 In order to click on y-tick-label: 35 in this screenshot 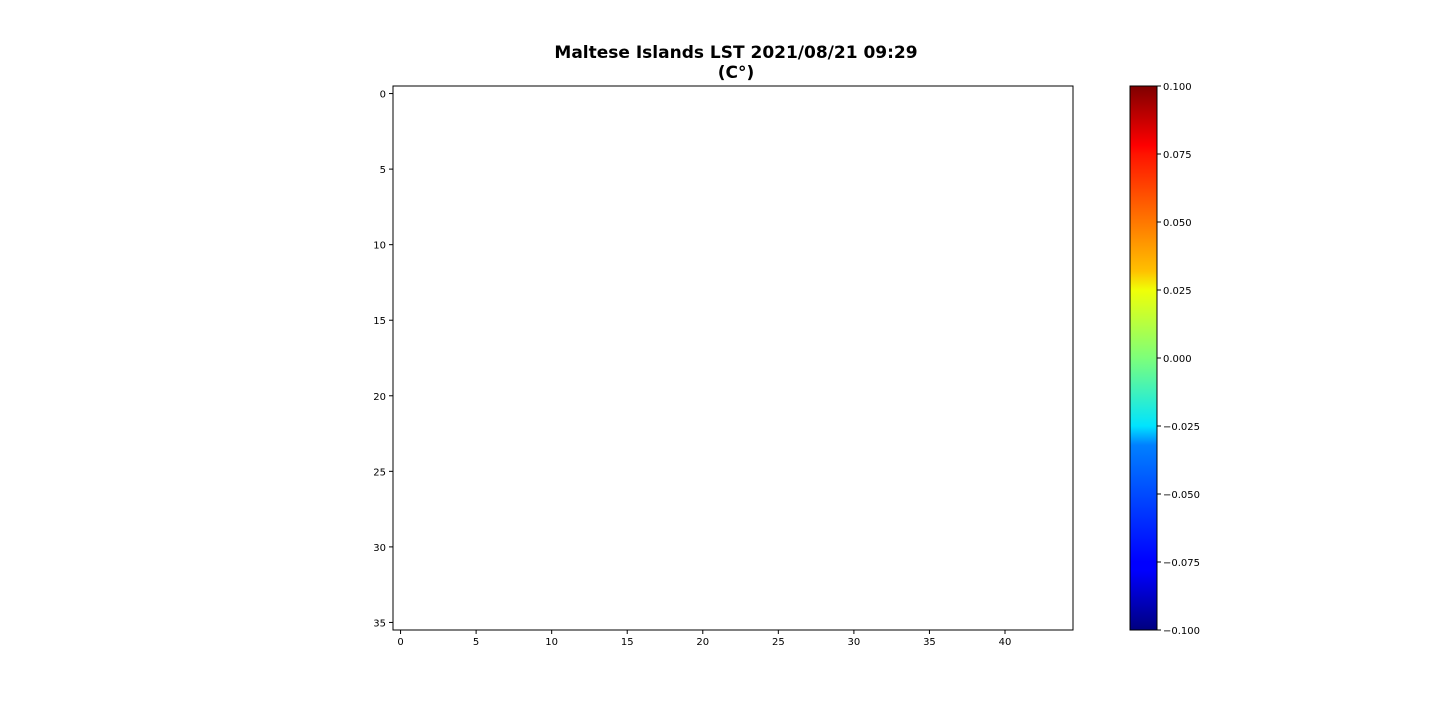, I will do `click(379, 623)`.